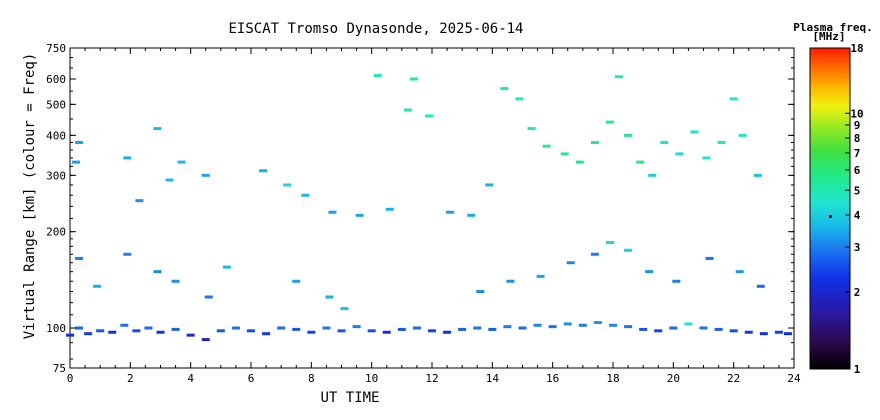 The height and width of the screenshot is (420, 880). What do you see at coordinates (830, 208) in the screenshot?
I see `colorbar` at bounding box center [830, 208].